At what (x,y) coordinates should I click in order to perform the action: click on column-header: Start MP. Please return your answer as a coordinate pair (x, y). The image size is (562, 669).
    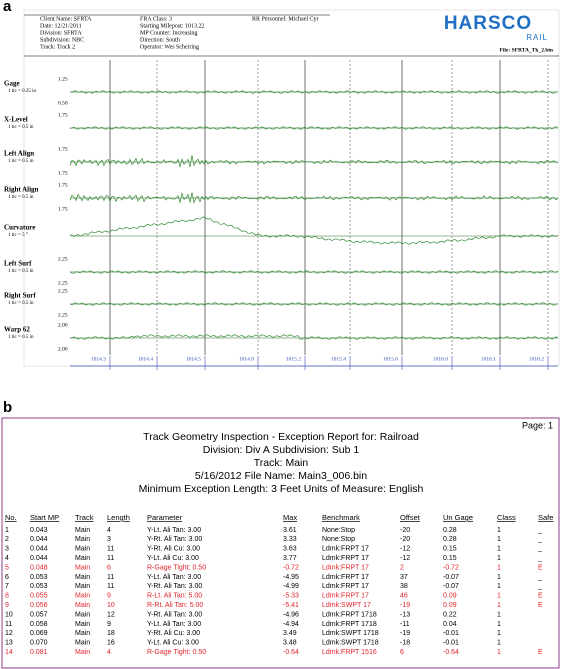
    Looking at the image, I should click on (44, 517).